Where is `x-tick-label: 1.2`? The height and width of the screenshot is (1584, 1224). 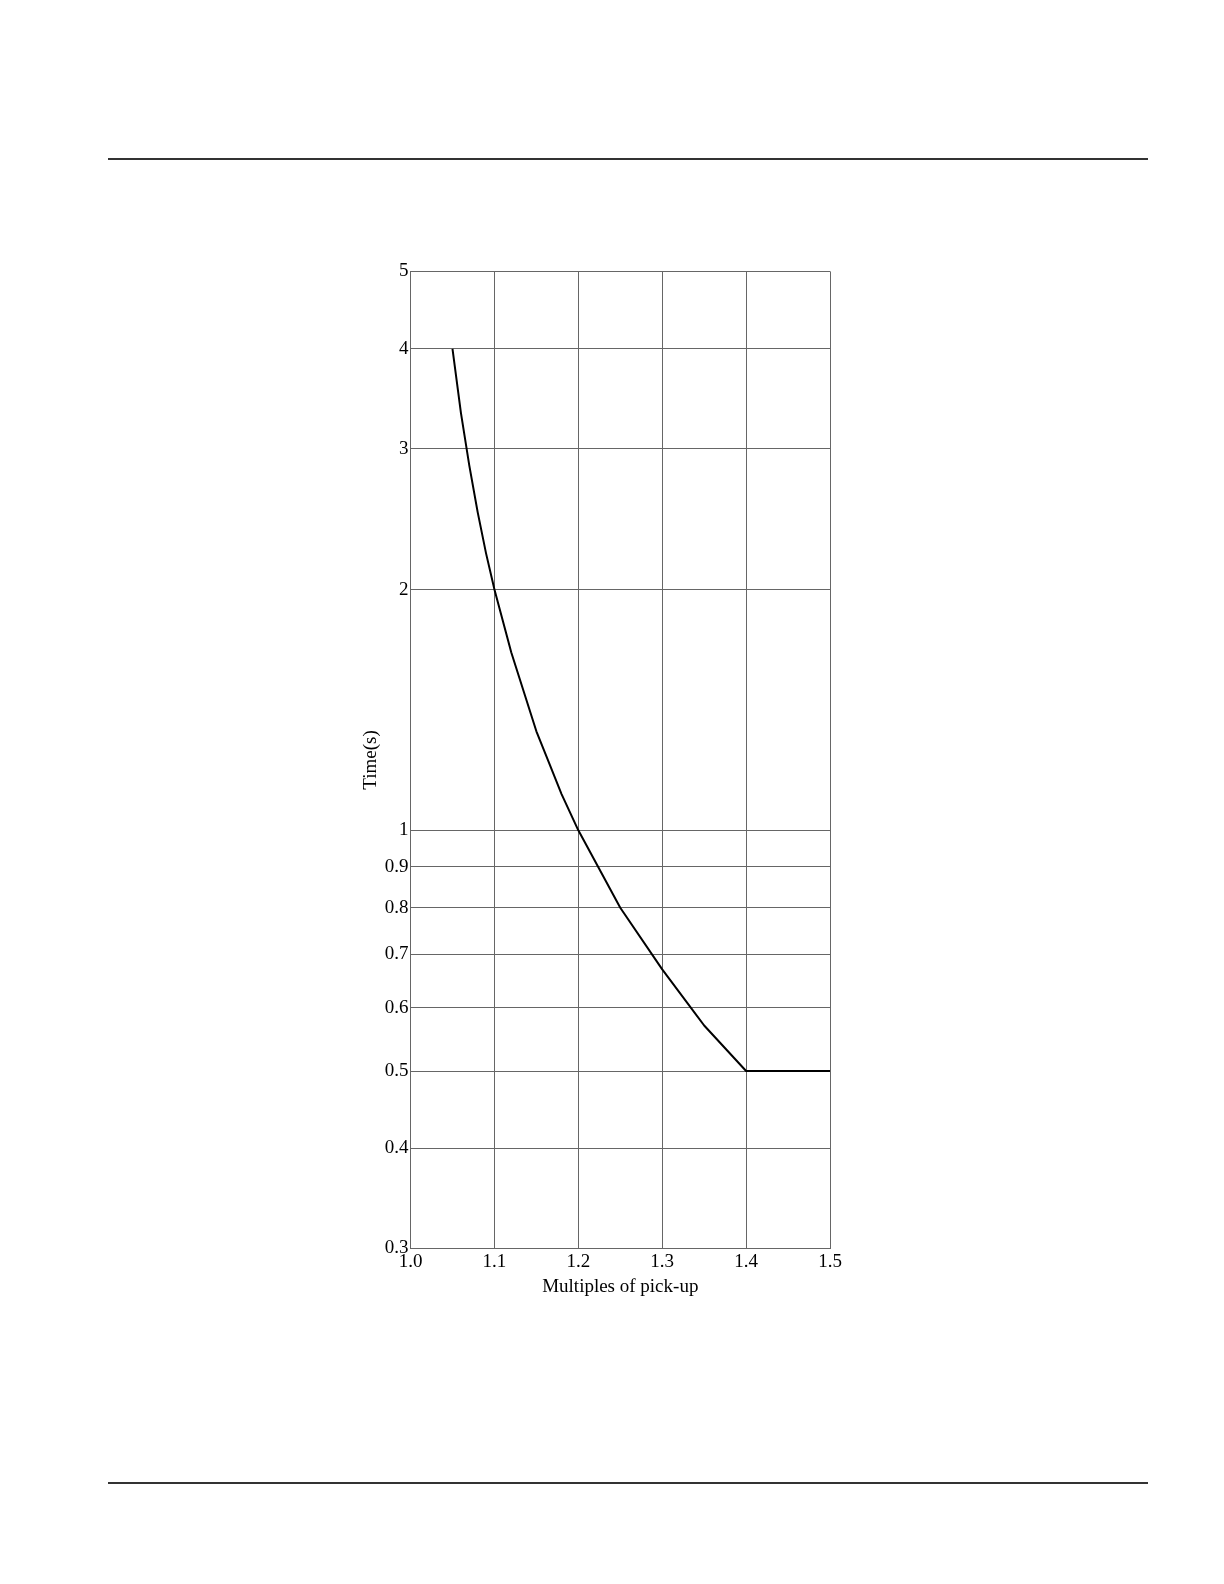
x-tick-label: 1.2 is located at coordinates (578, 1260).